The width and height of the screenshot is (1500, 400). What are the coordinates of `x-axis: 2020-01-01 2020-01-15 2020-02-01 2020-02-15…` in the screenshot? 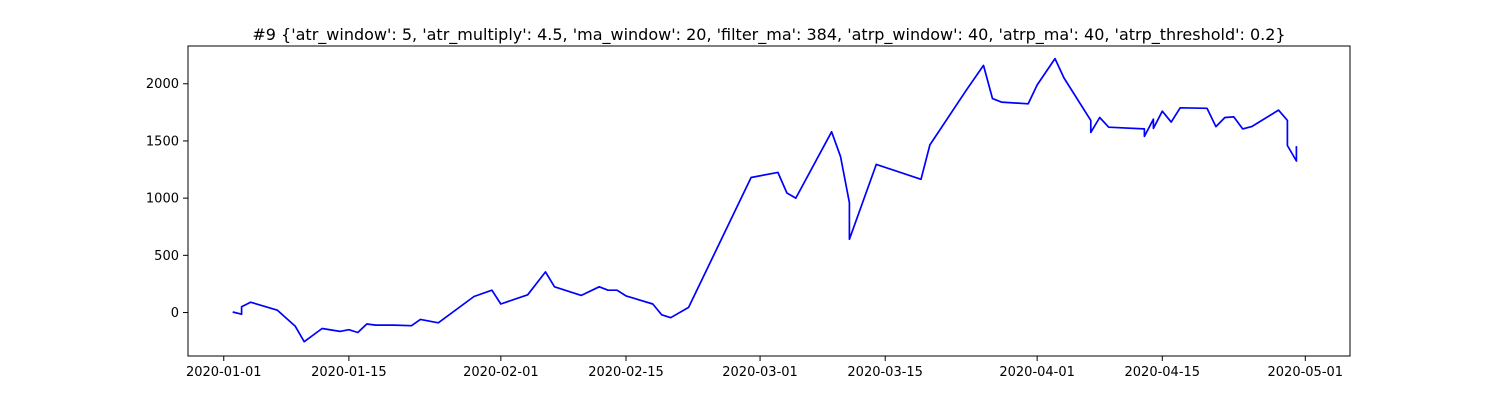 It's located at (764, 368).